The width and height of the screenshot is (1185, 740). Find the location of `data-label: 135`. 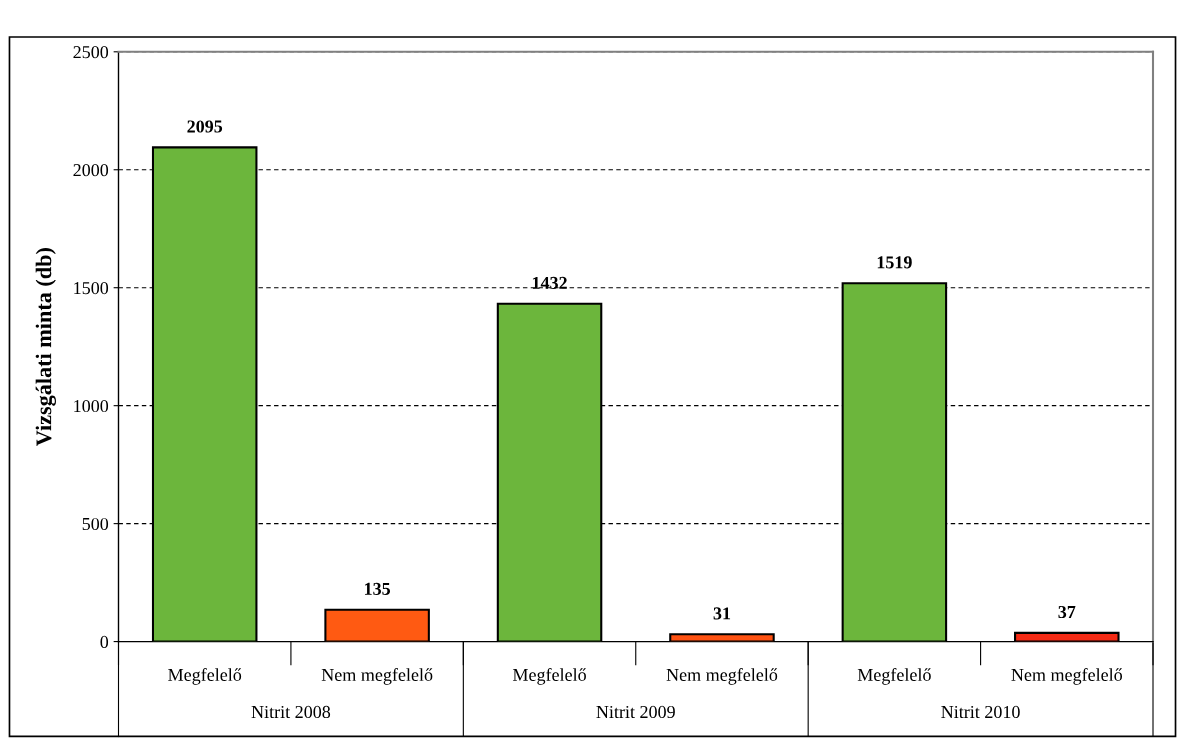

data-label: 135 is located at coordinates (378, 588).